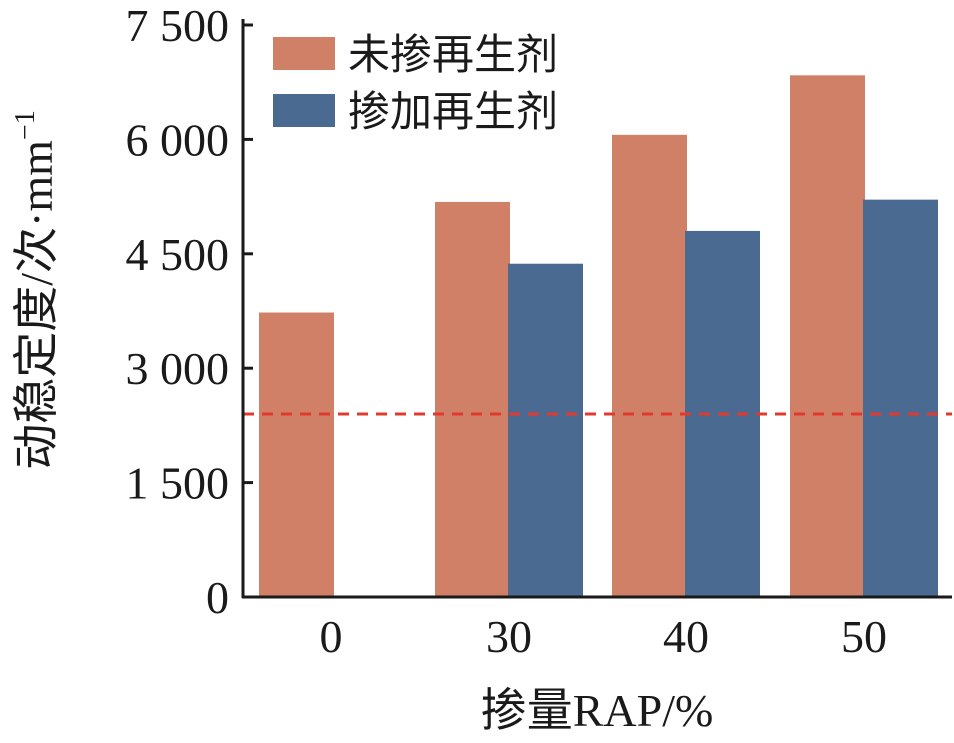 The width and height of the screenshot is (954, 743). I want to click on y-tick-label: 4 500, so click(178, 254).